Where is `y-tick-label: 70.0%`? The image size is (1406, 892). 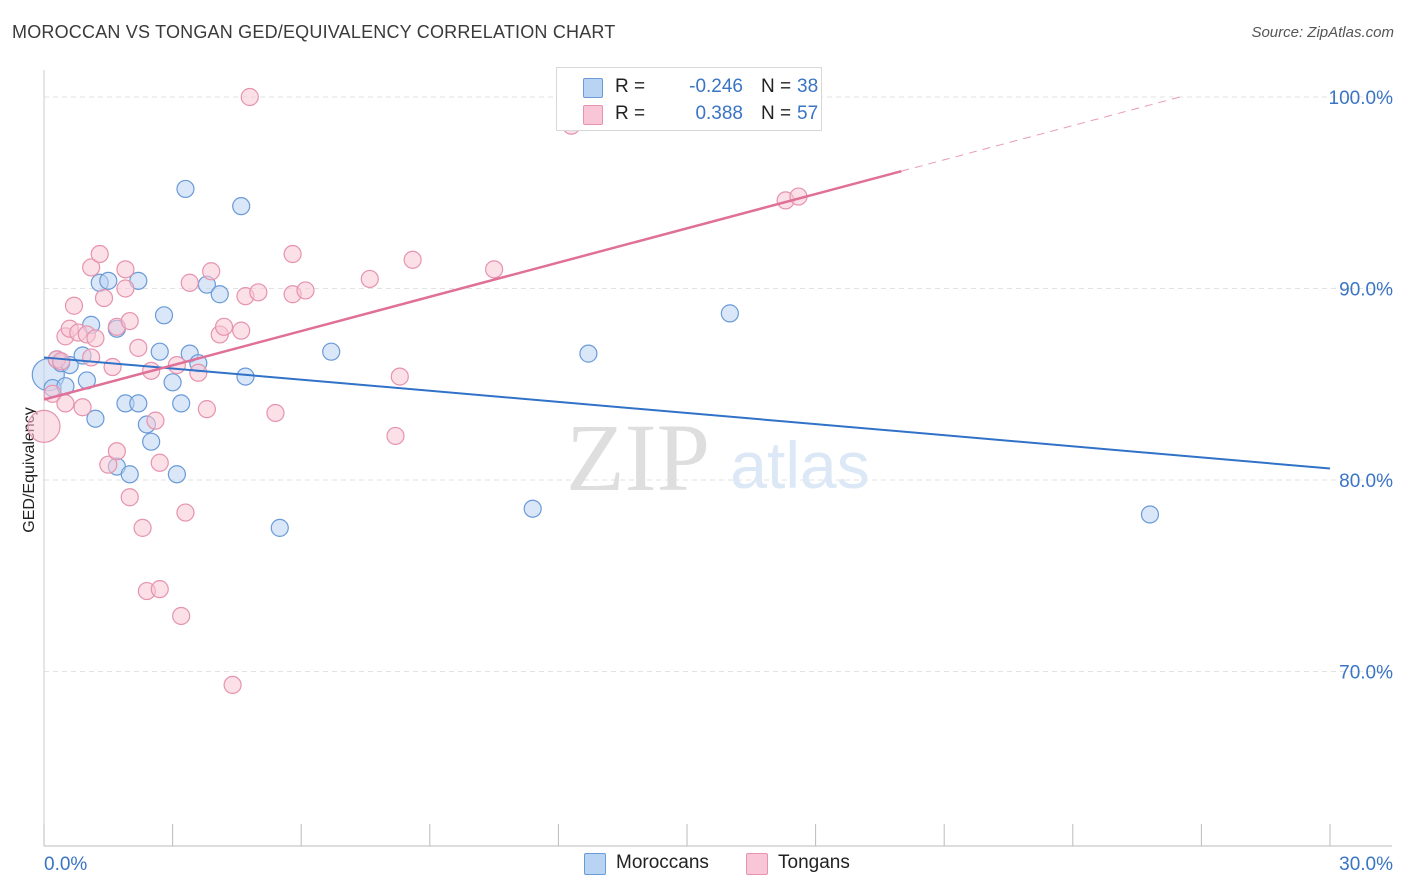 y-tick-label: 70.0% is located at coordinates (1366, 673).